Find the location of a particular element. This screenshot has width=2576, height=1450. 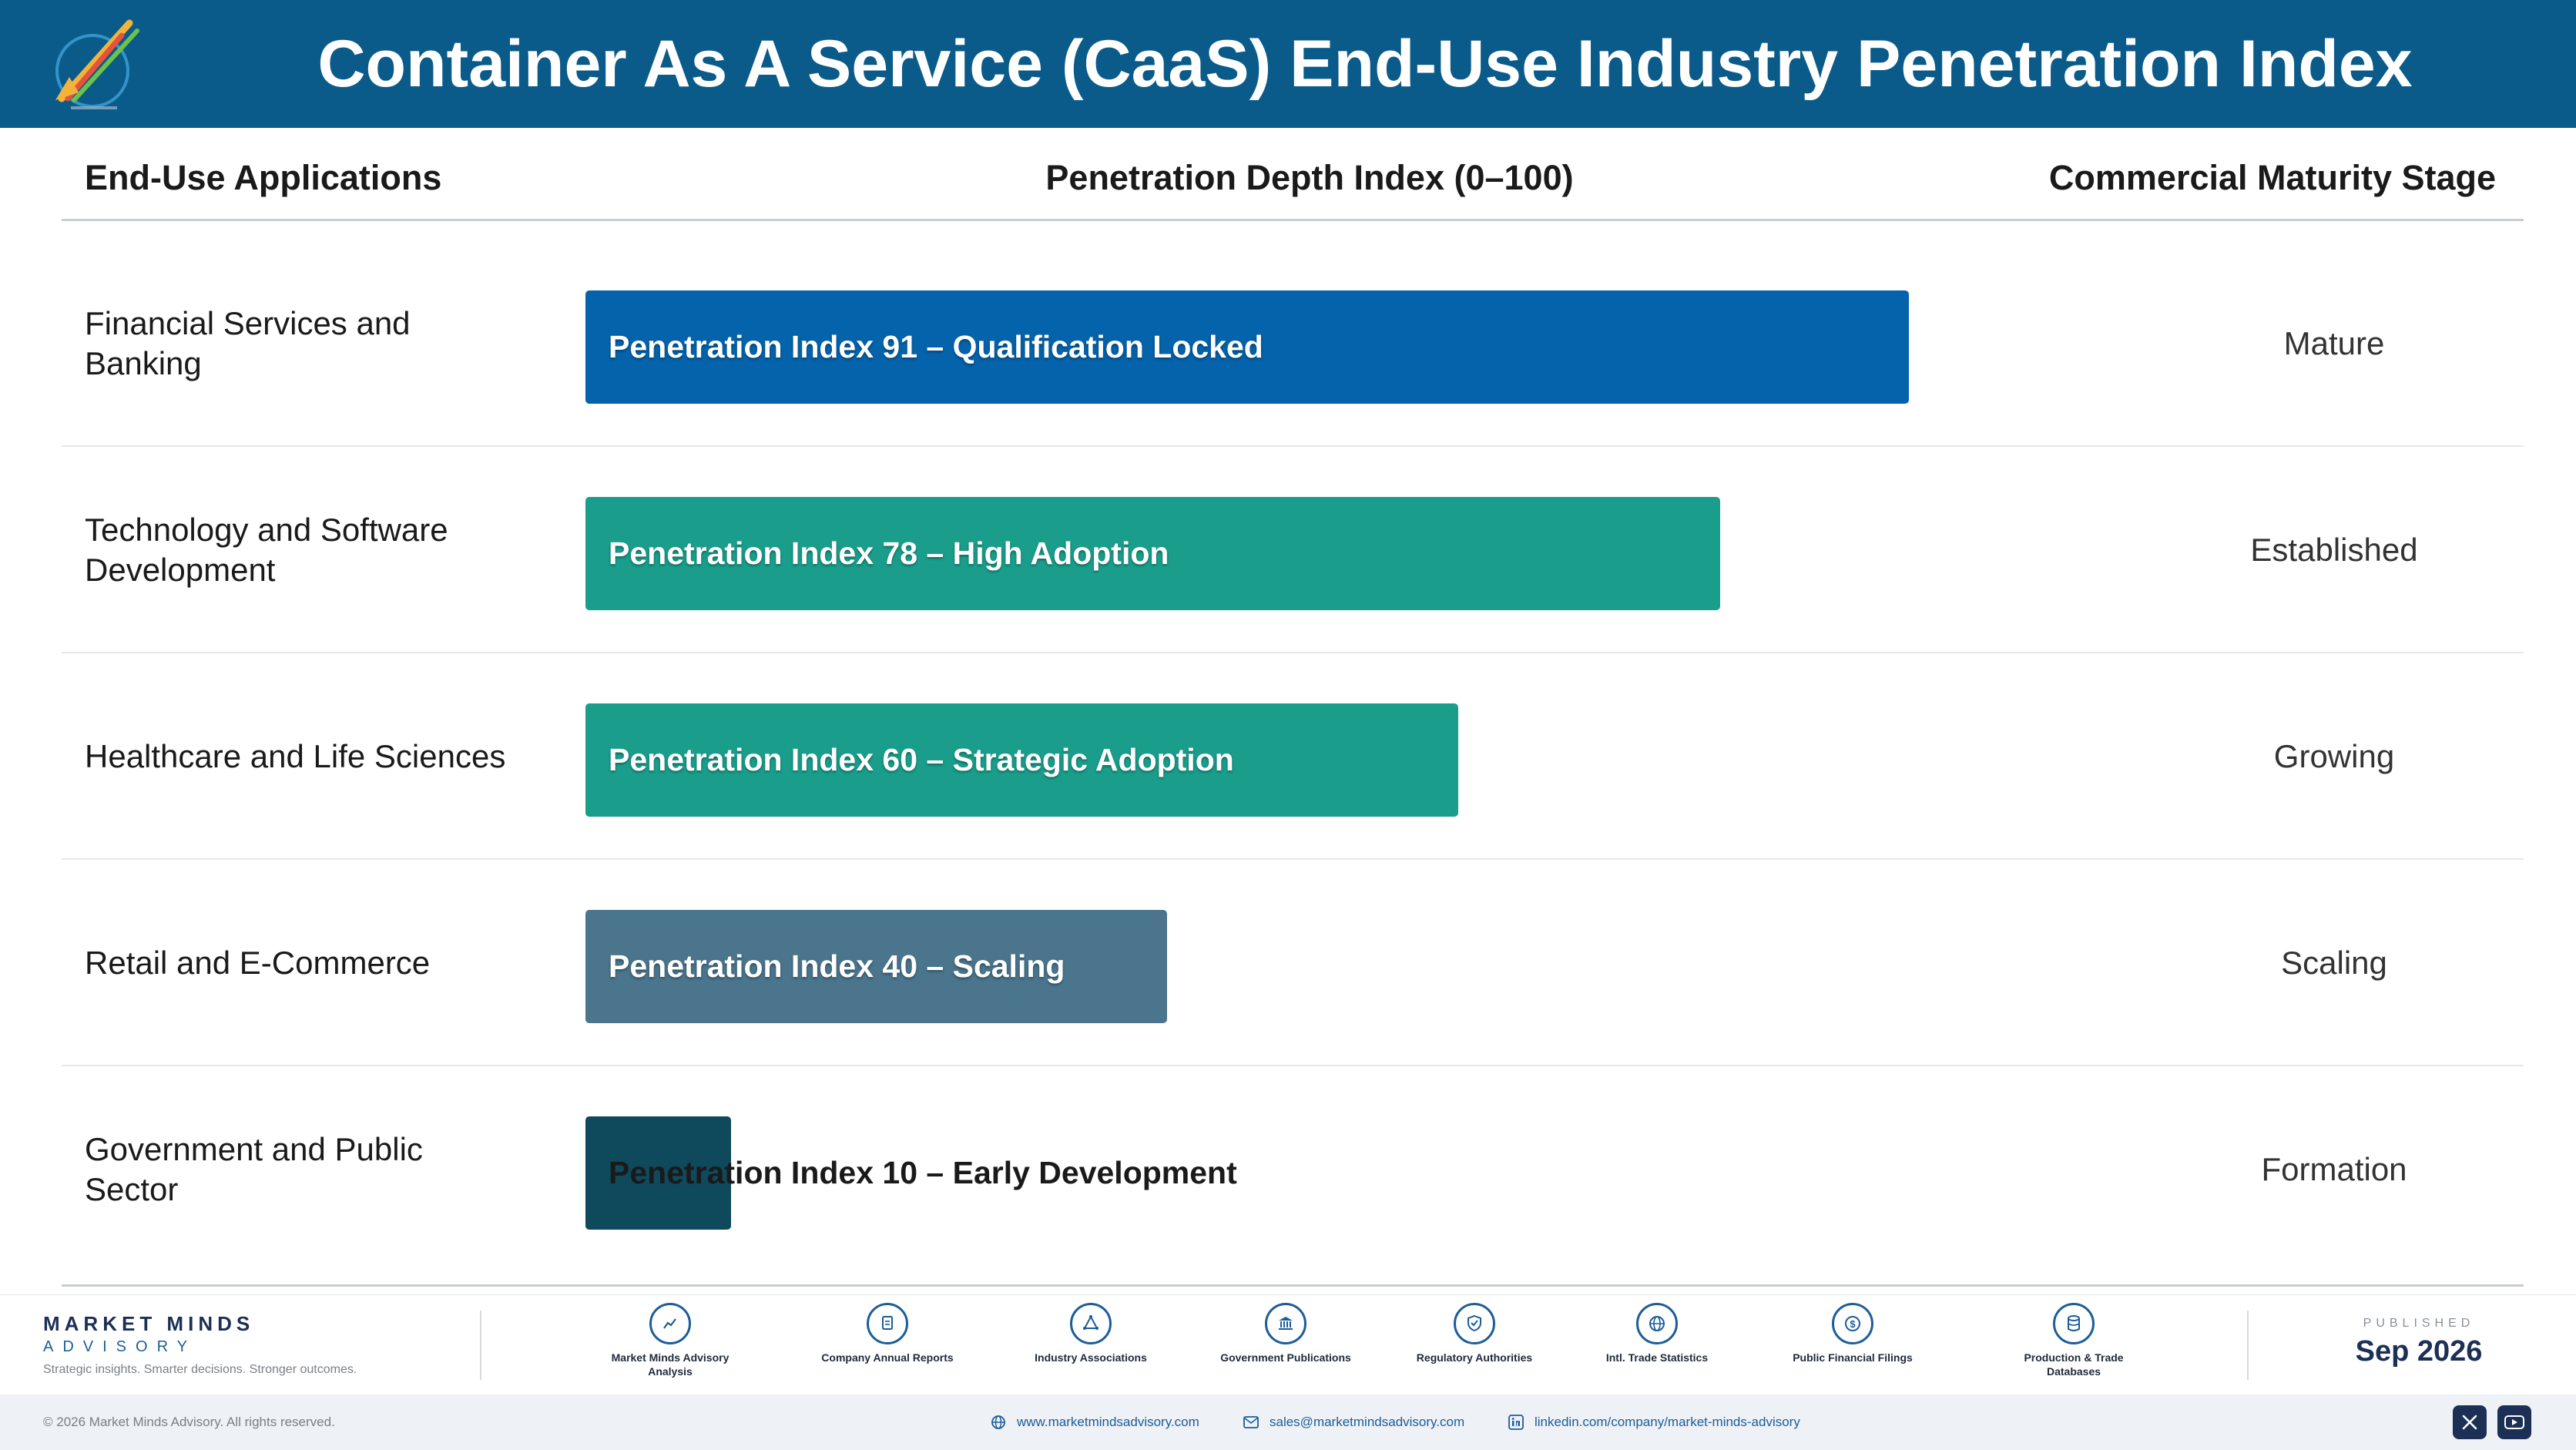

brand-subtitle: ADVISORY is located at coordinates (119, 1346).